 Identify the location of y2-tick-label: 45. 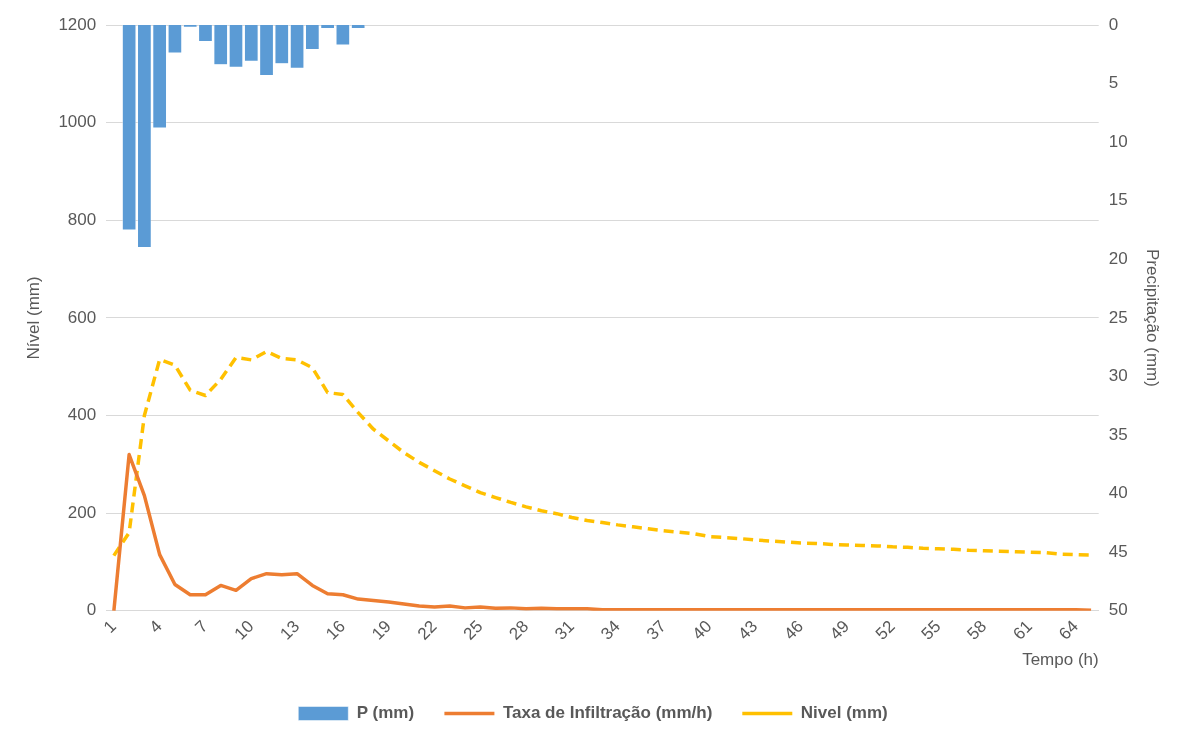
(1118, 551).